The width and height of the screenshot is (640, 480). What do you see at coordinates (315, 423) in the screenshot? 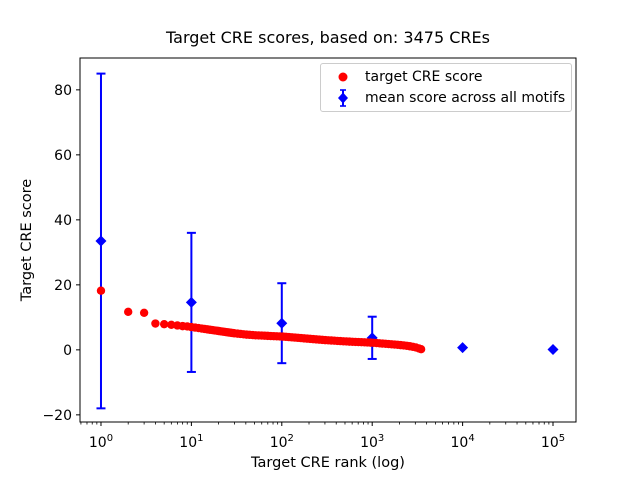
I see `x-axis-minor-ticks` at bounding box center [315, 423].